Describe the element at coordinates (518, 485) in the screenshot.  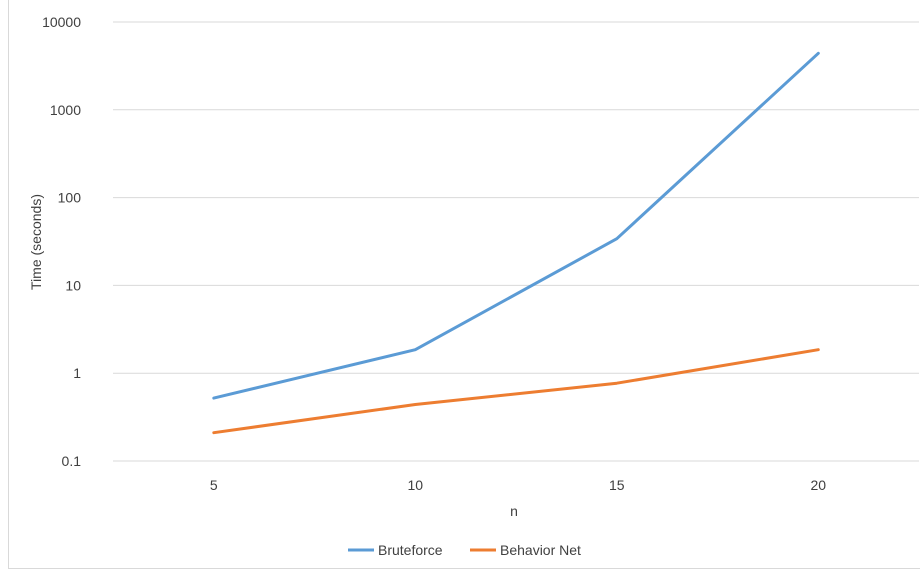
I see `x-axis-ticks: 5 10 15 20` at that location.